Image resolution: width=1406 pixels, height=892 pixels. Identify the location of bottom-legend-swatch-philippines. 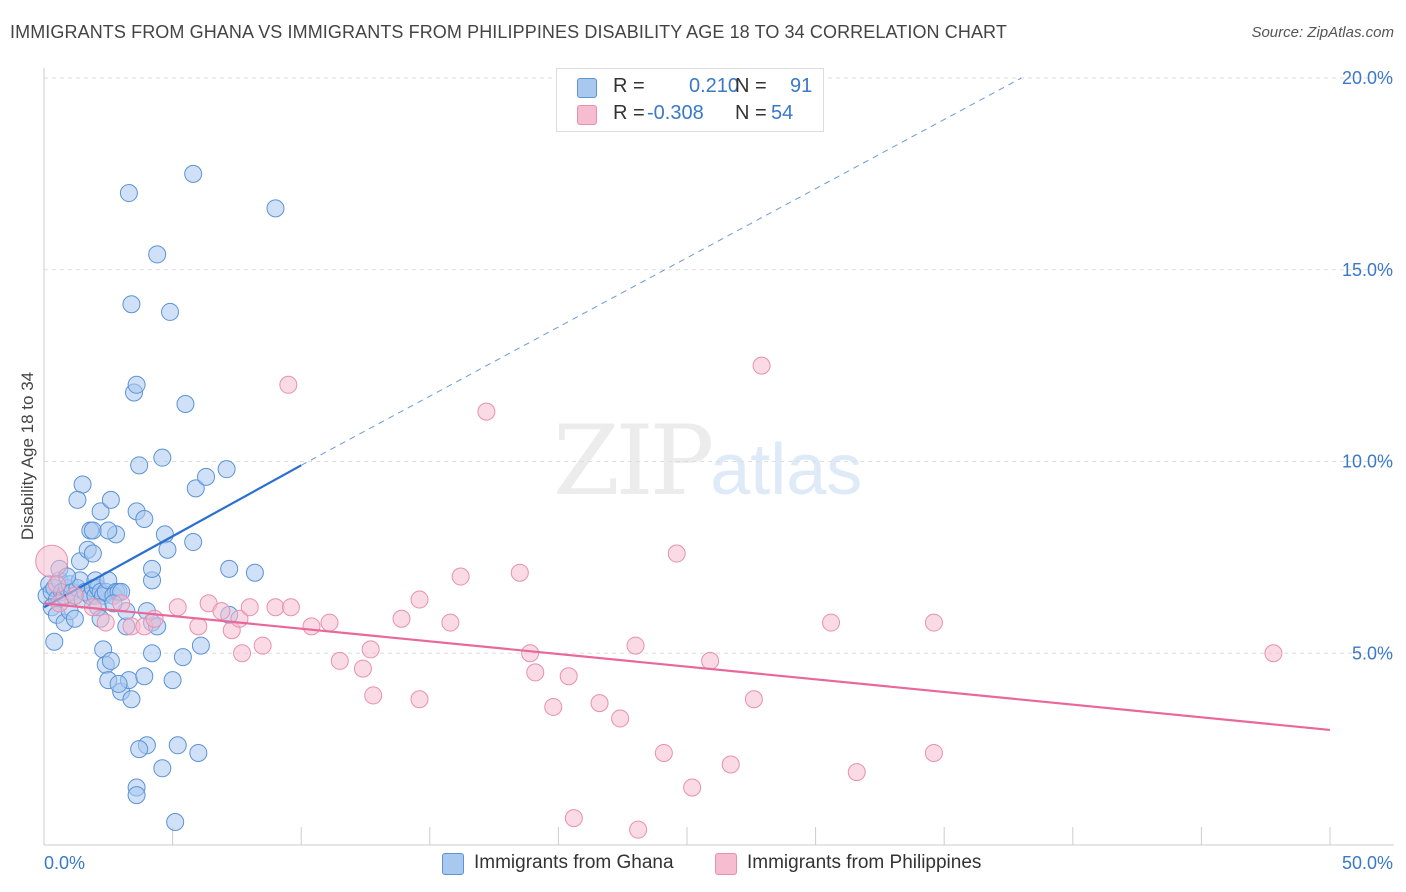
(726, 864).